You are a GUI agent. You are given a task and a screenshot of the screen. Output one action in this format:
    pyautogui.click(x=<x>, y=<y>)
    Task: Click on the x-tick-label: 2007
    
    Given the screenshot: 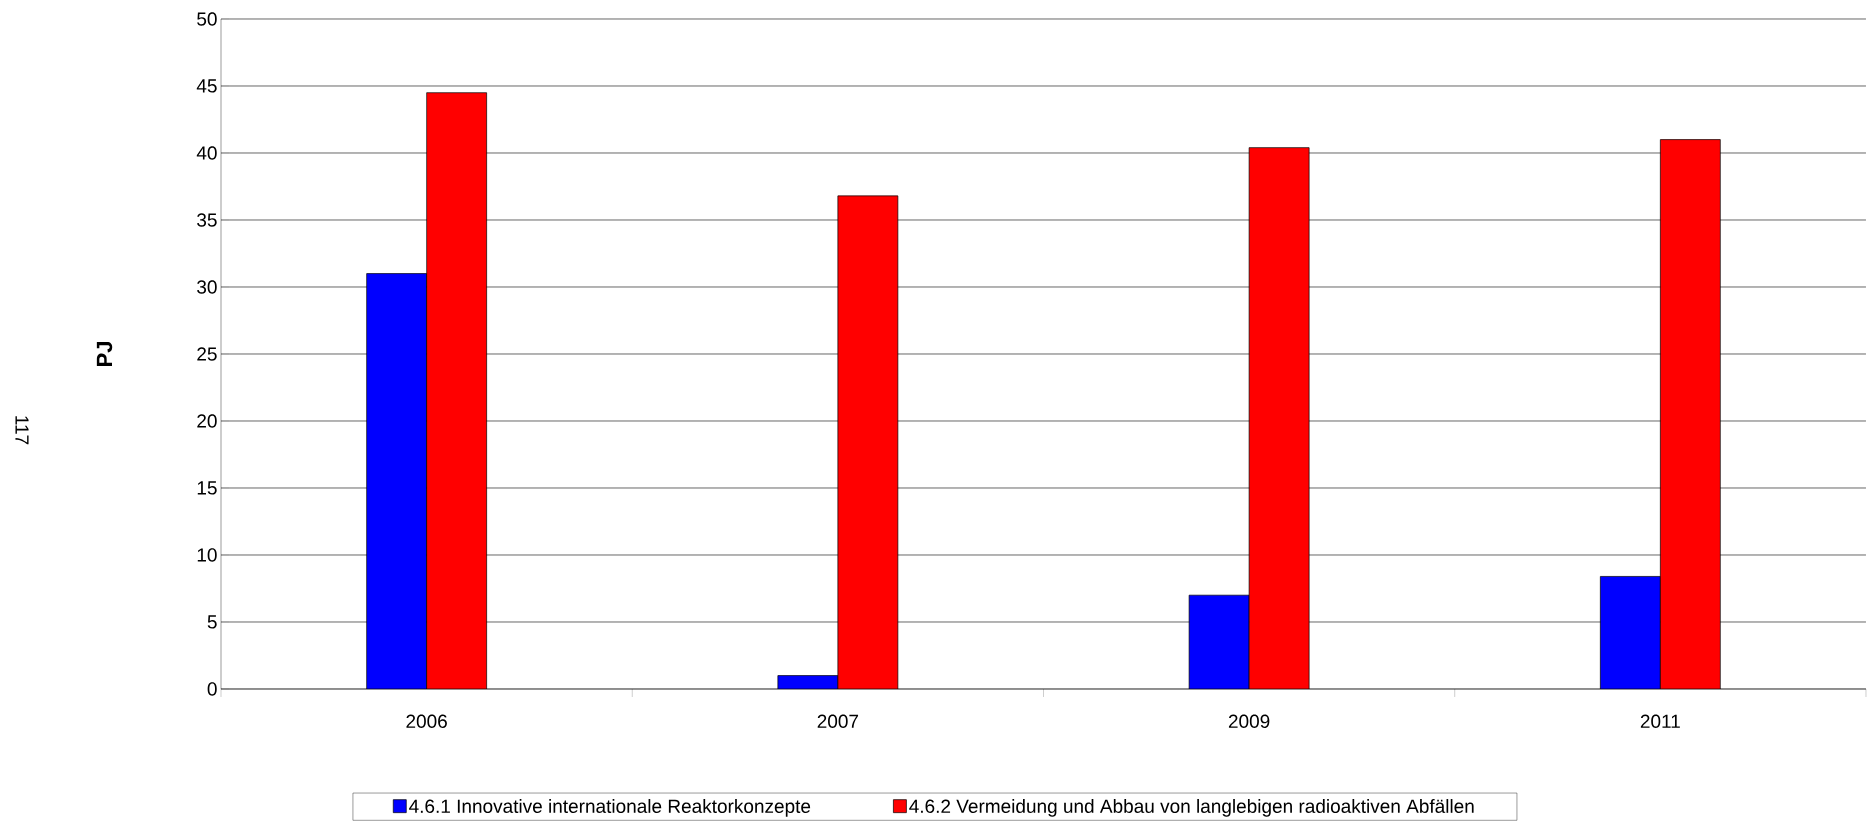 What is the action you would take?
    pyautogui.click(x=838, y=721)
    